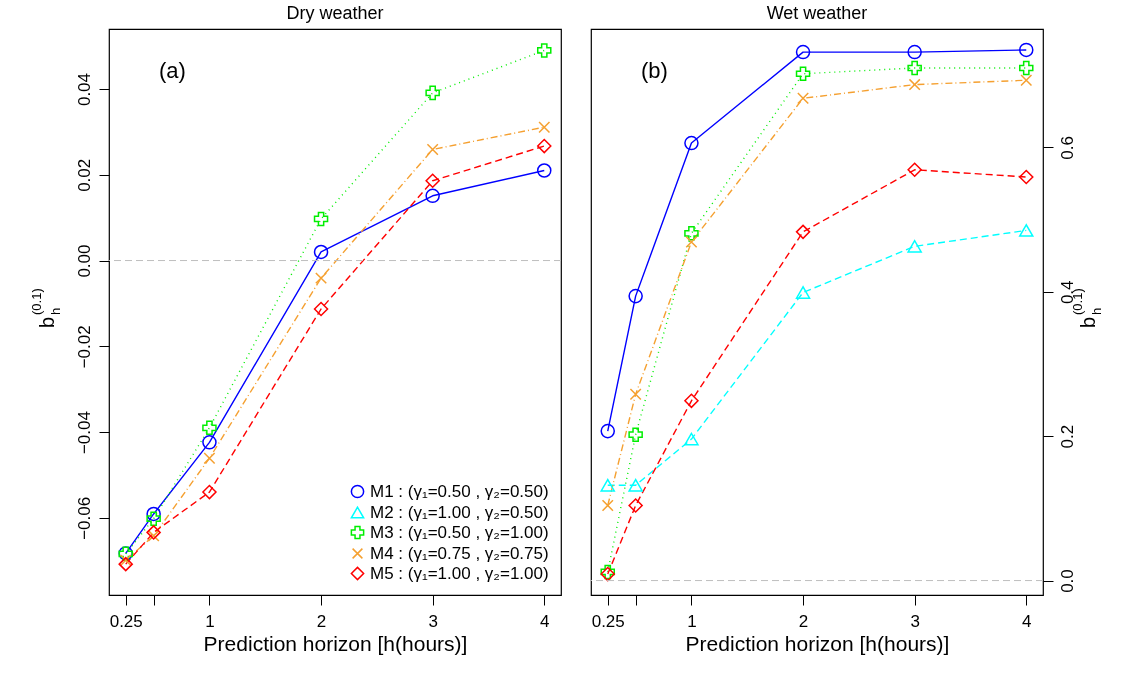 This screenshot has height=685, width=1131. Describe the element at coordinates (84, 175) in the screenshot. I see `y-tick-label: 0.02` at that location.